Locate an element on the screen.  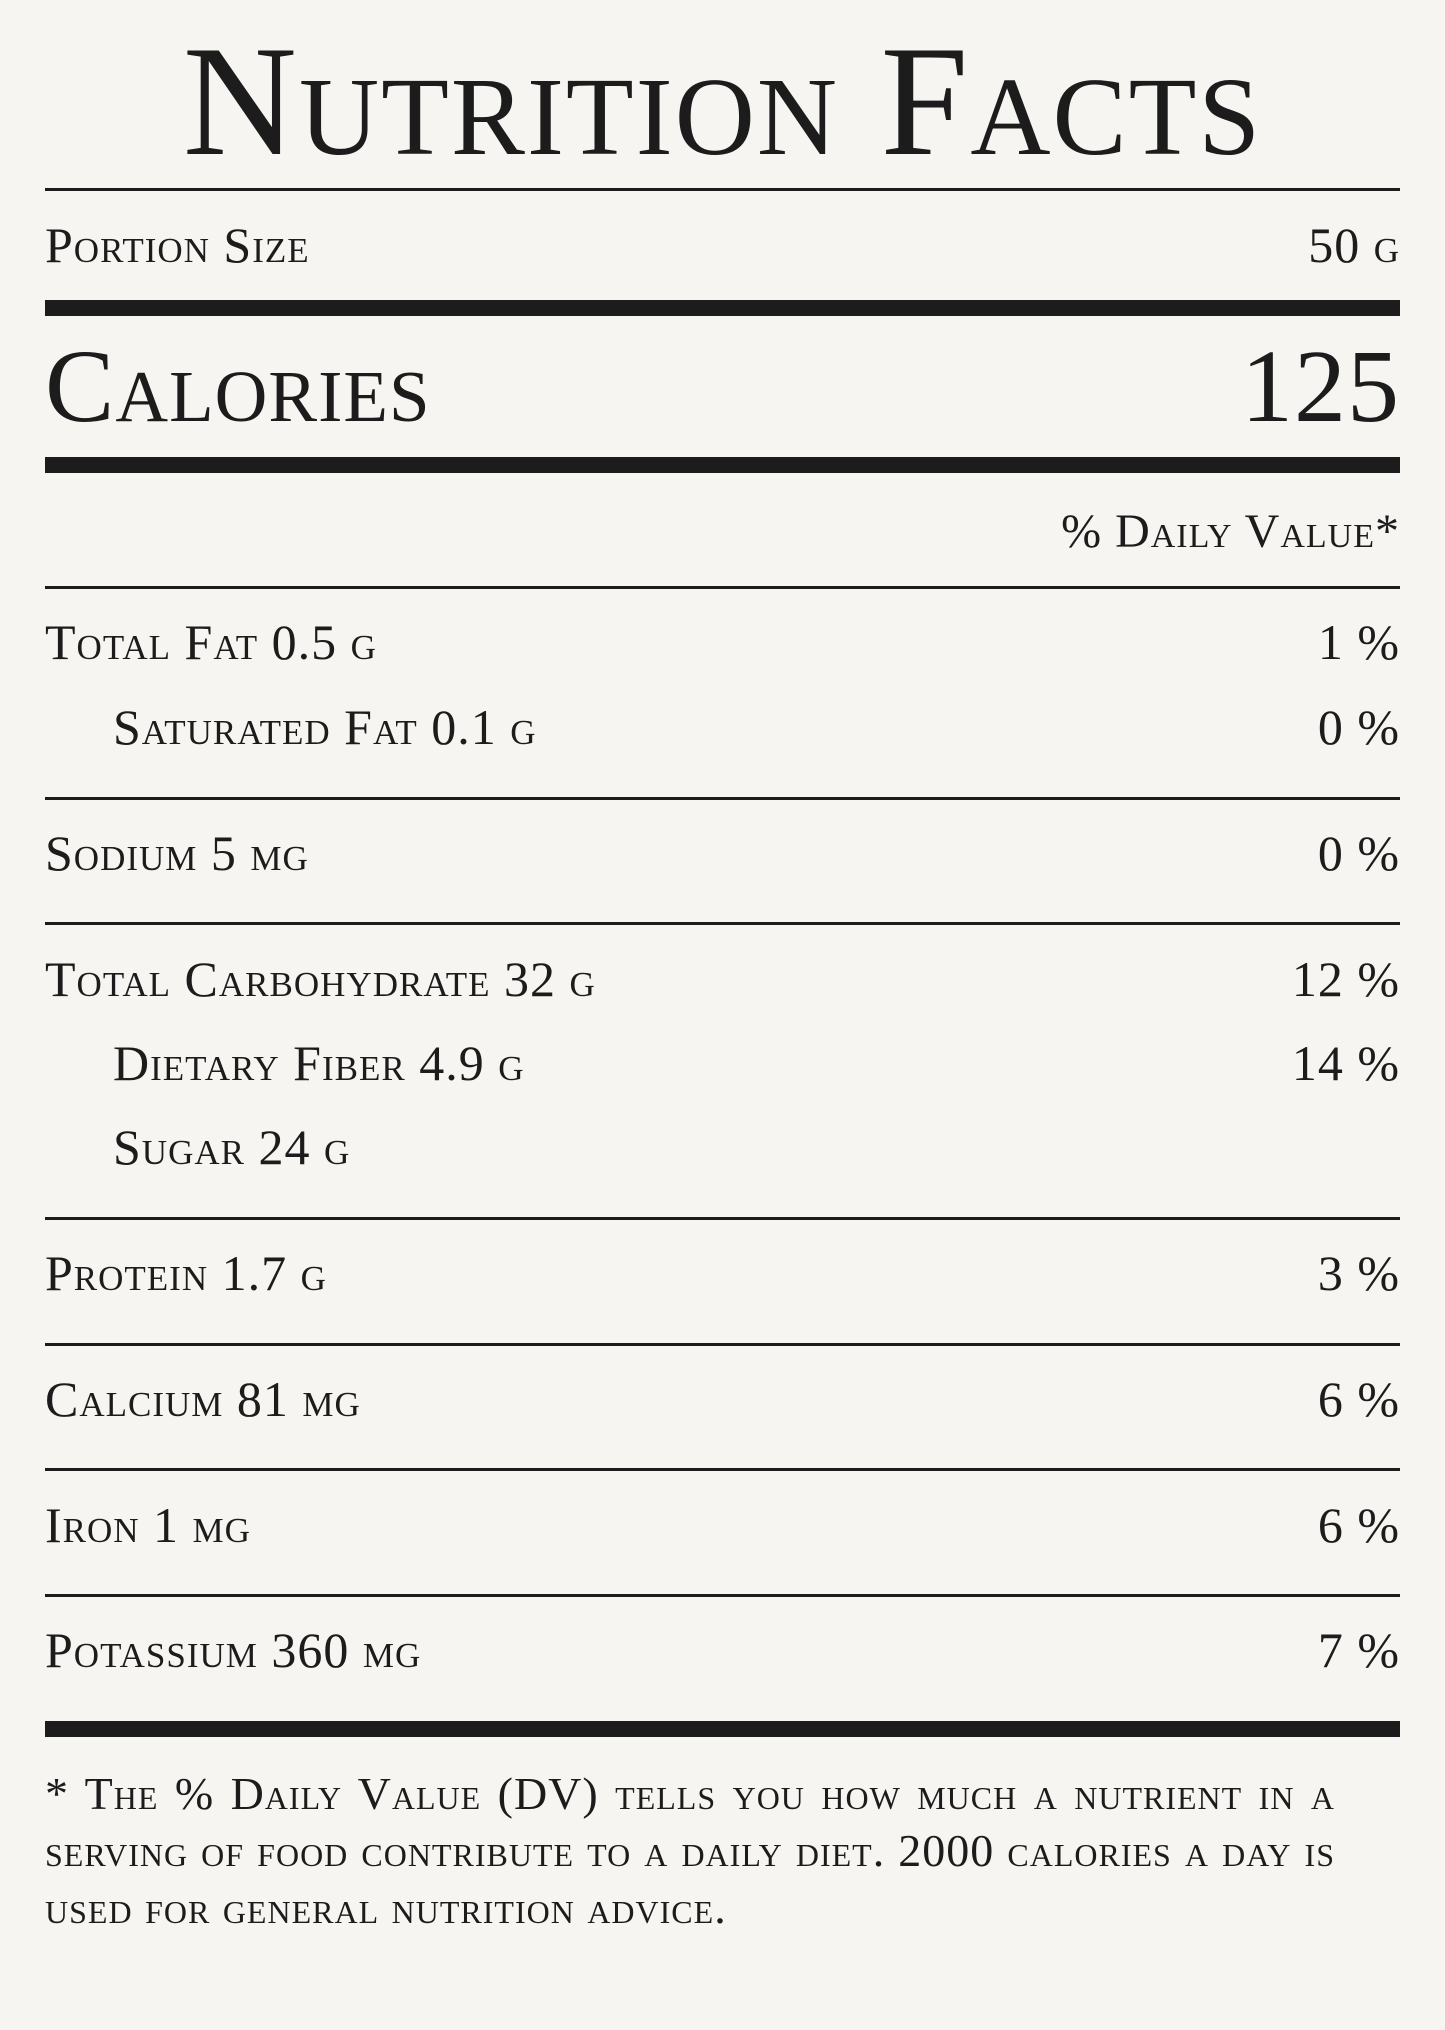
nutrient-row-total-fat: Total Fat 0.5 g 1 % is located at coordinates (722, 642).